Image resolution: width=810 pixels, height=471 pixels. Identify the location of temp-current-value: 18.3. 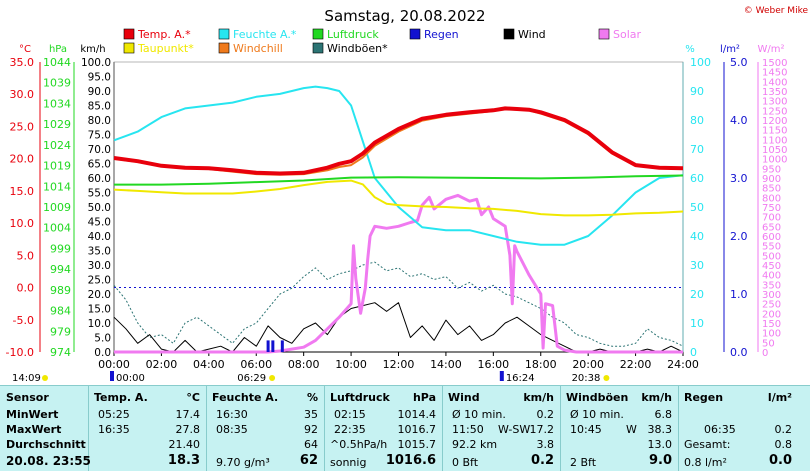
(183, 460).